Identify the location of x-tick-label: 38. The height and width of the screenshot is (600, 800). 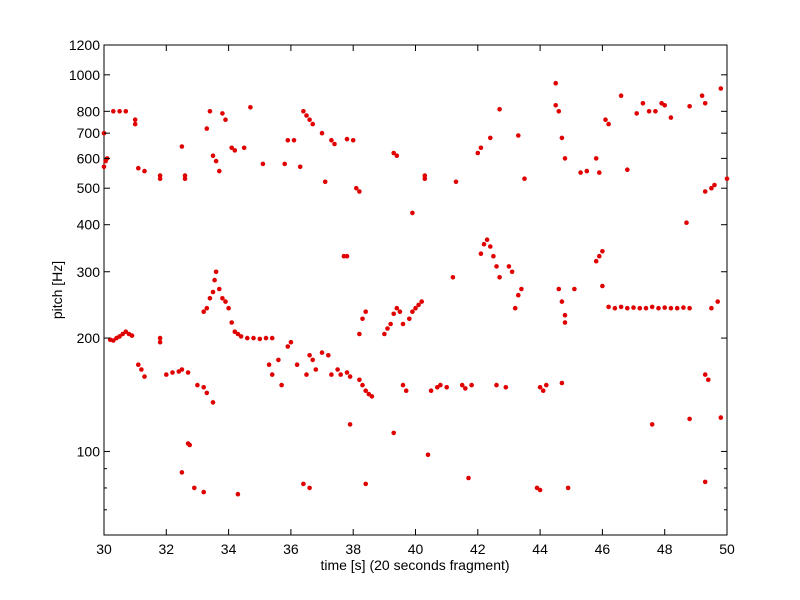
(353, 549).